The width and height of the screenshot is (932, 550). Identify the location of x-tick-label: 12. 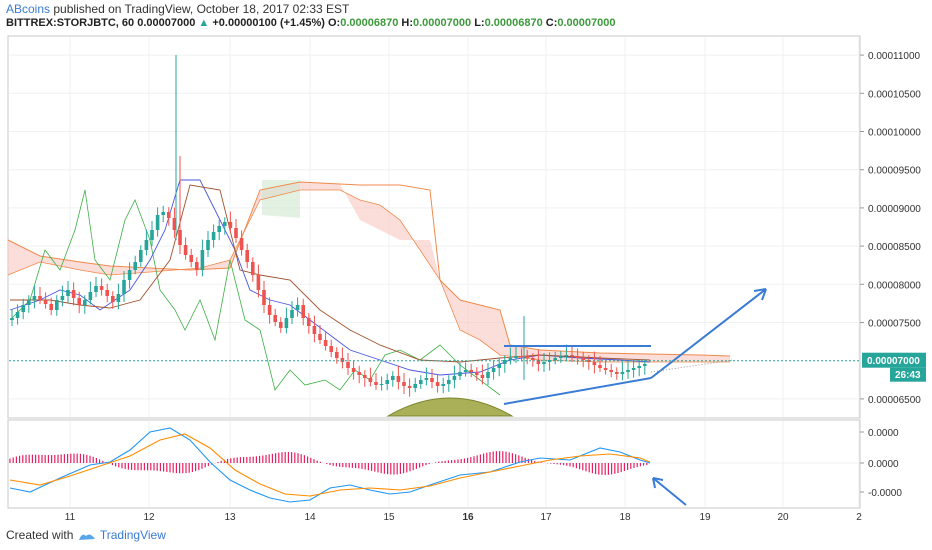
(149, 517).